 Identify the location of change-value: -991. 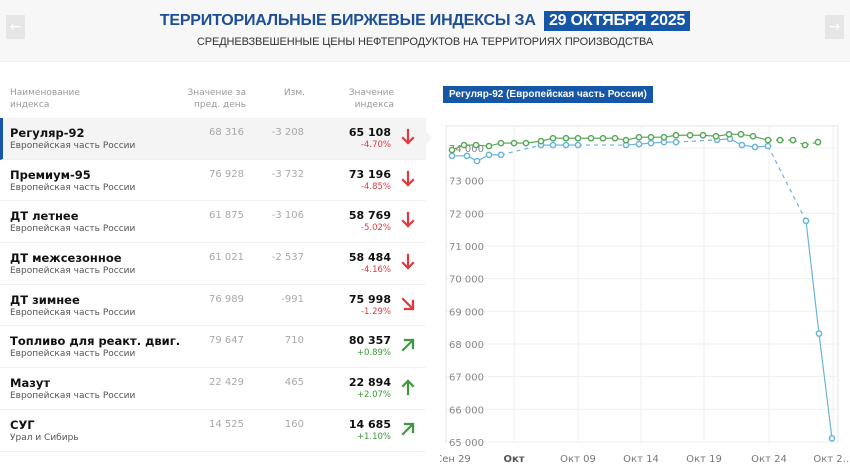
(292, 299).